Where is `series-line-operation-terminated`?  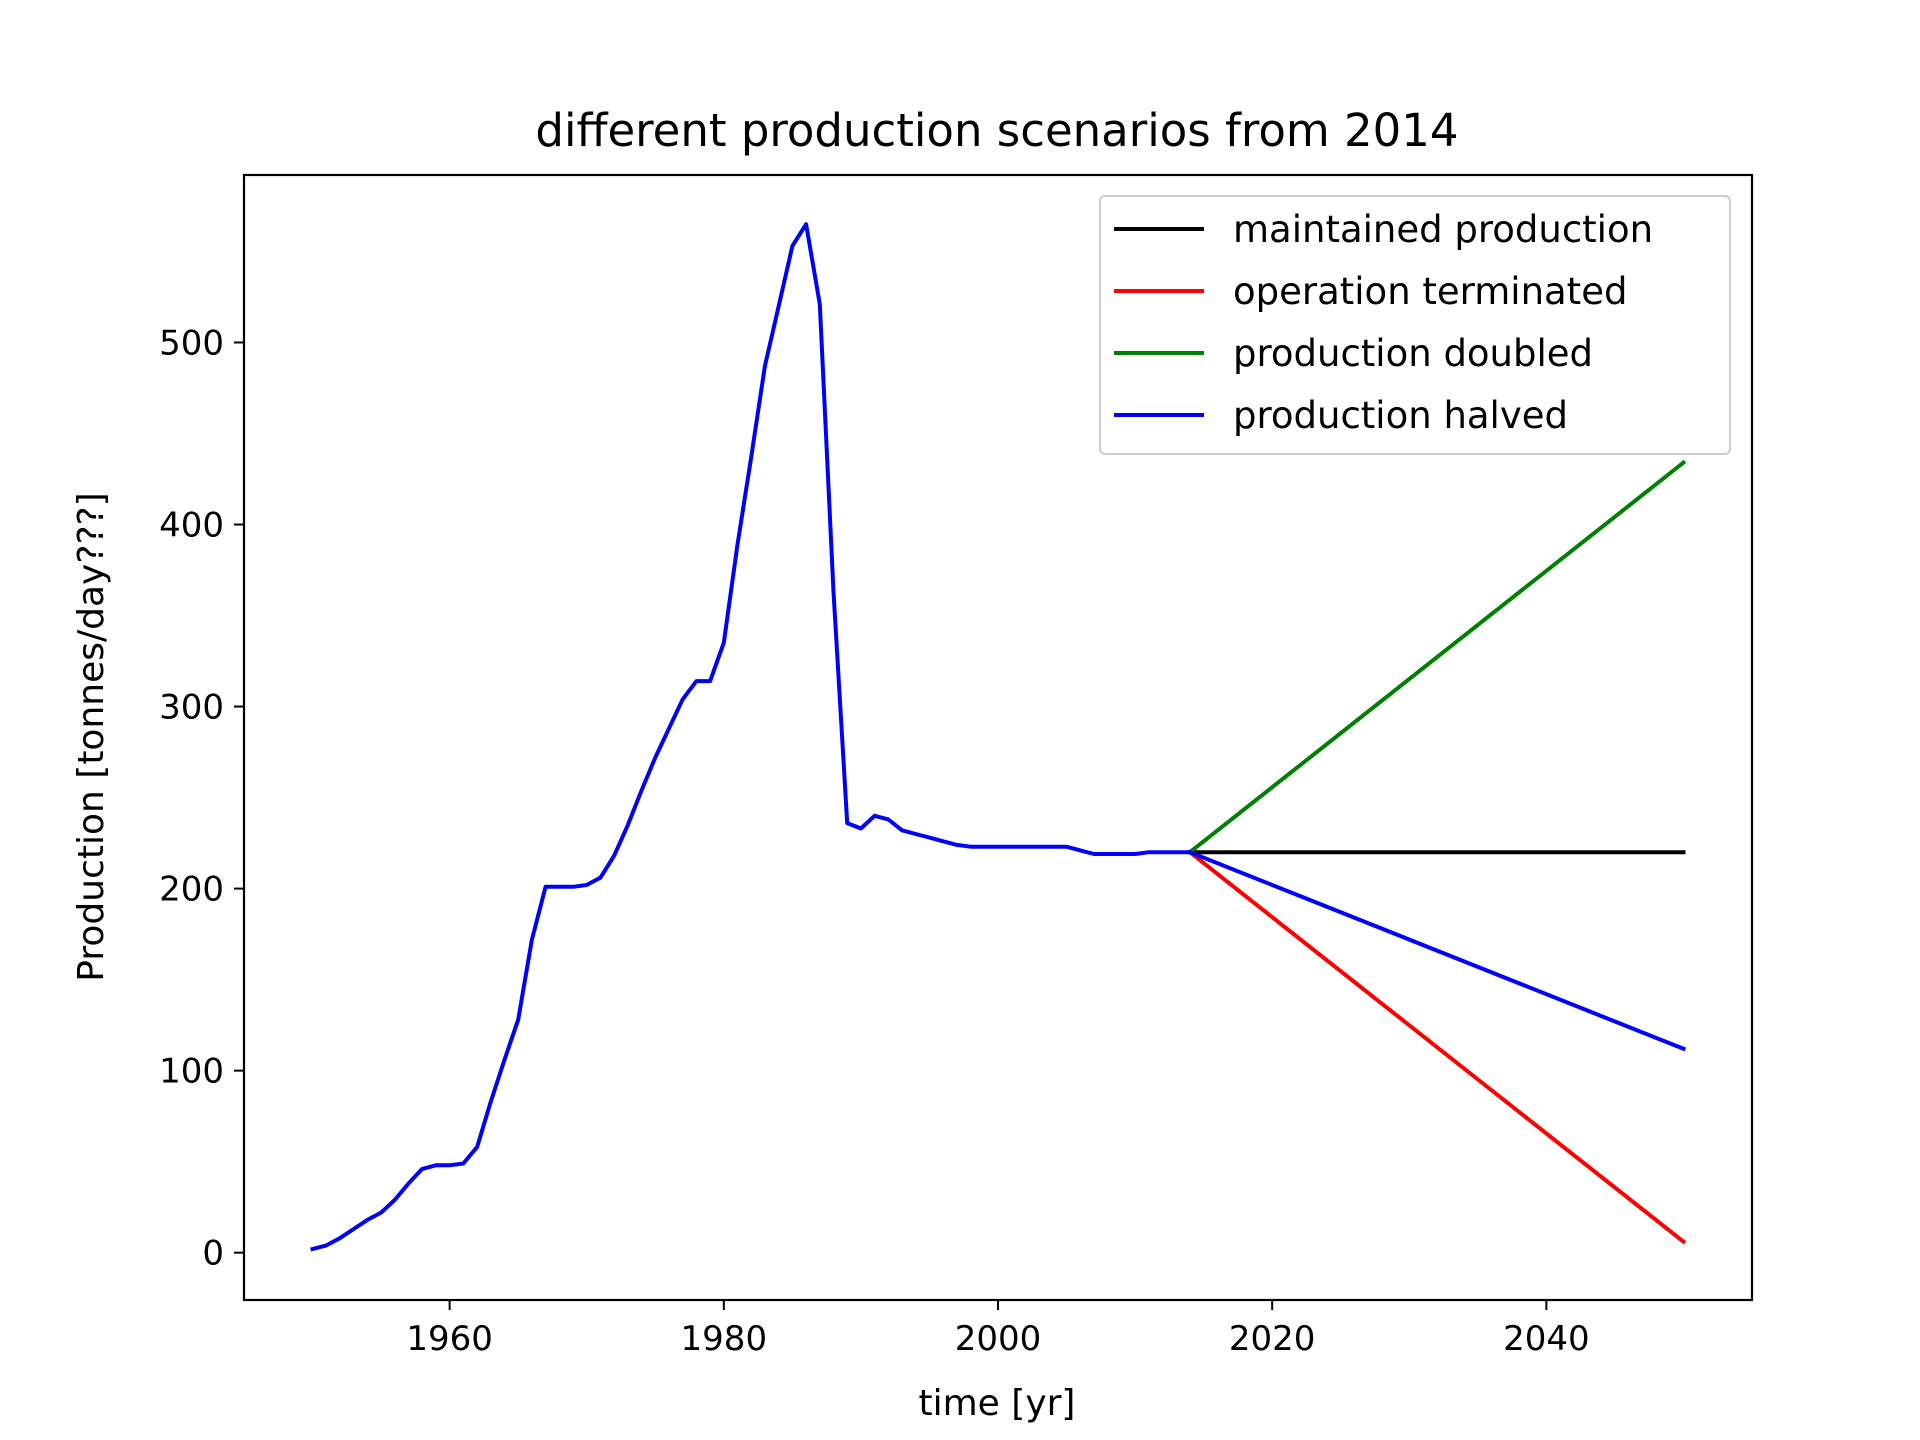 series-line-operation-terminated is located at coordinates (1437, 1047).